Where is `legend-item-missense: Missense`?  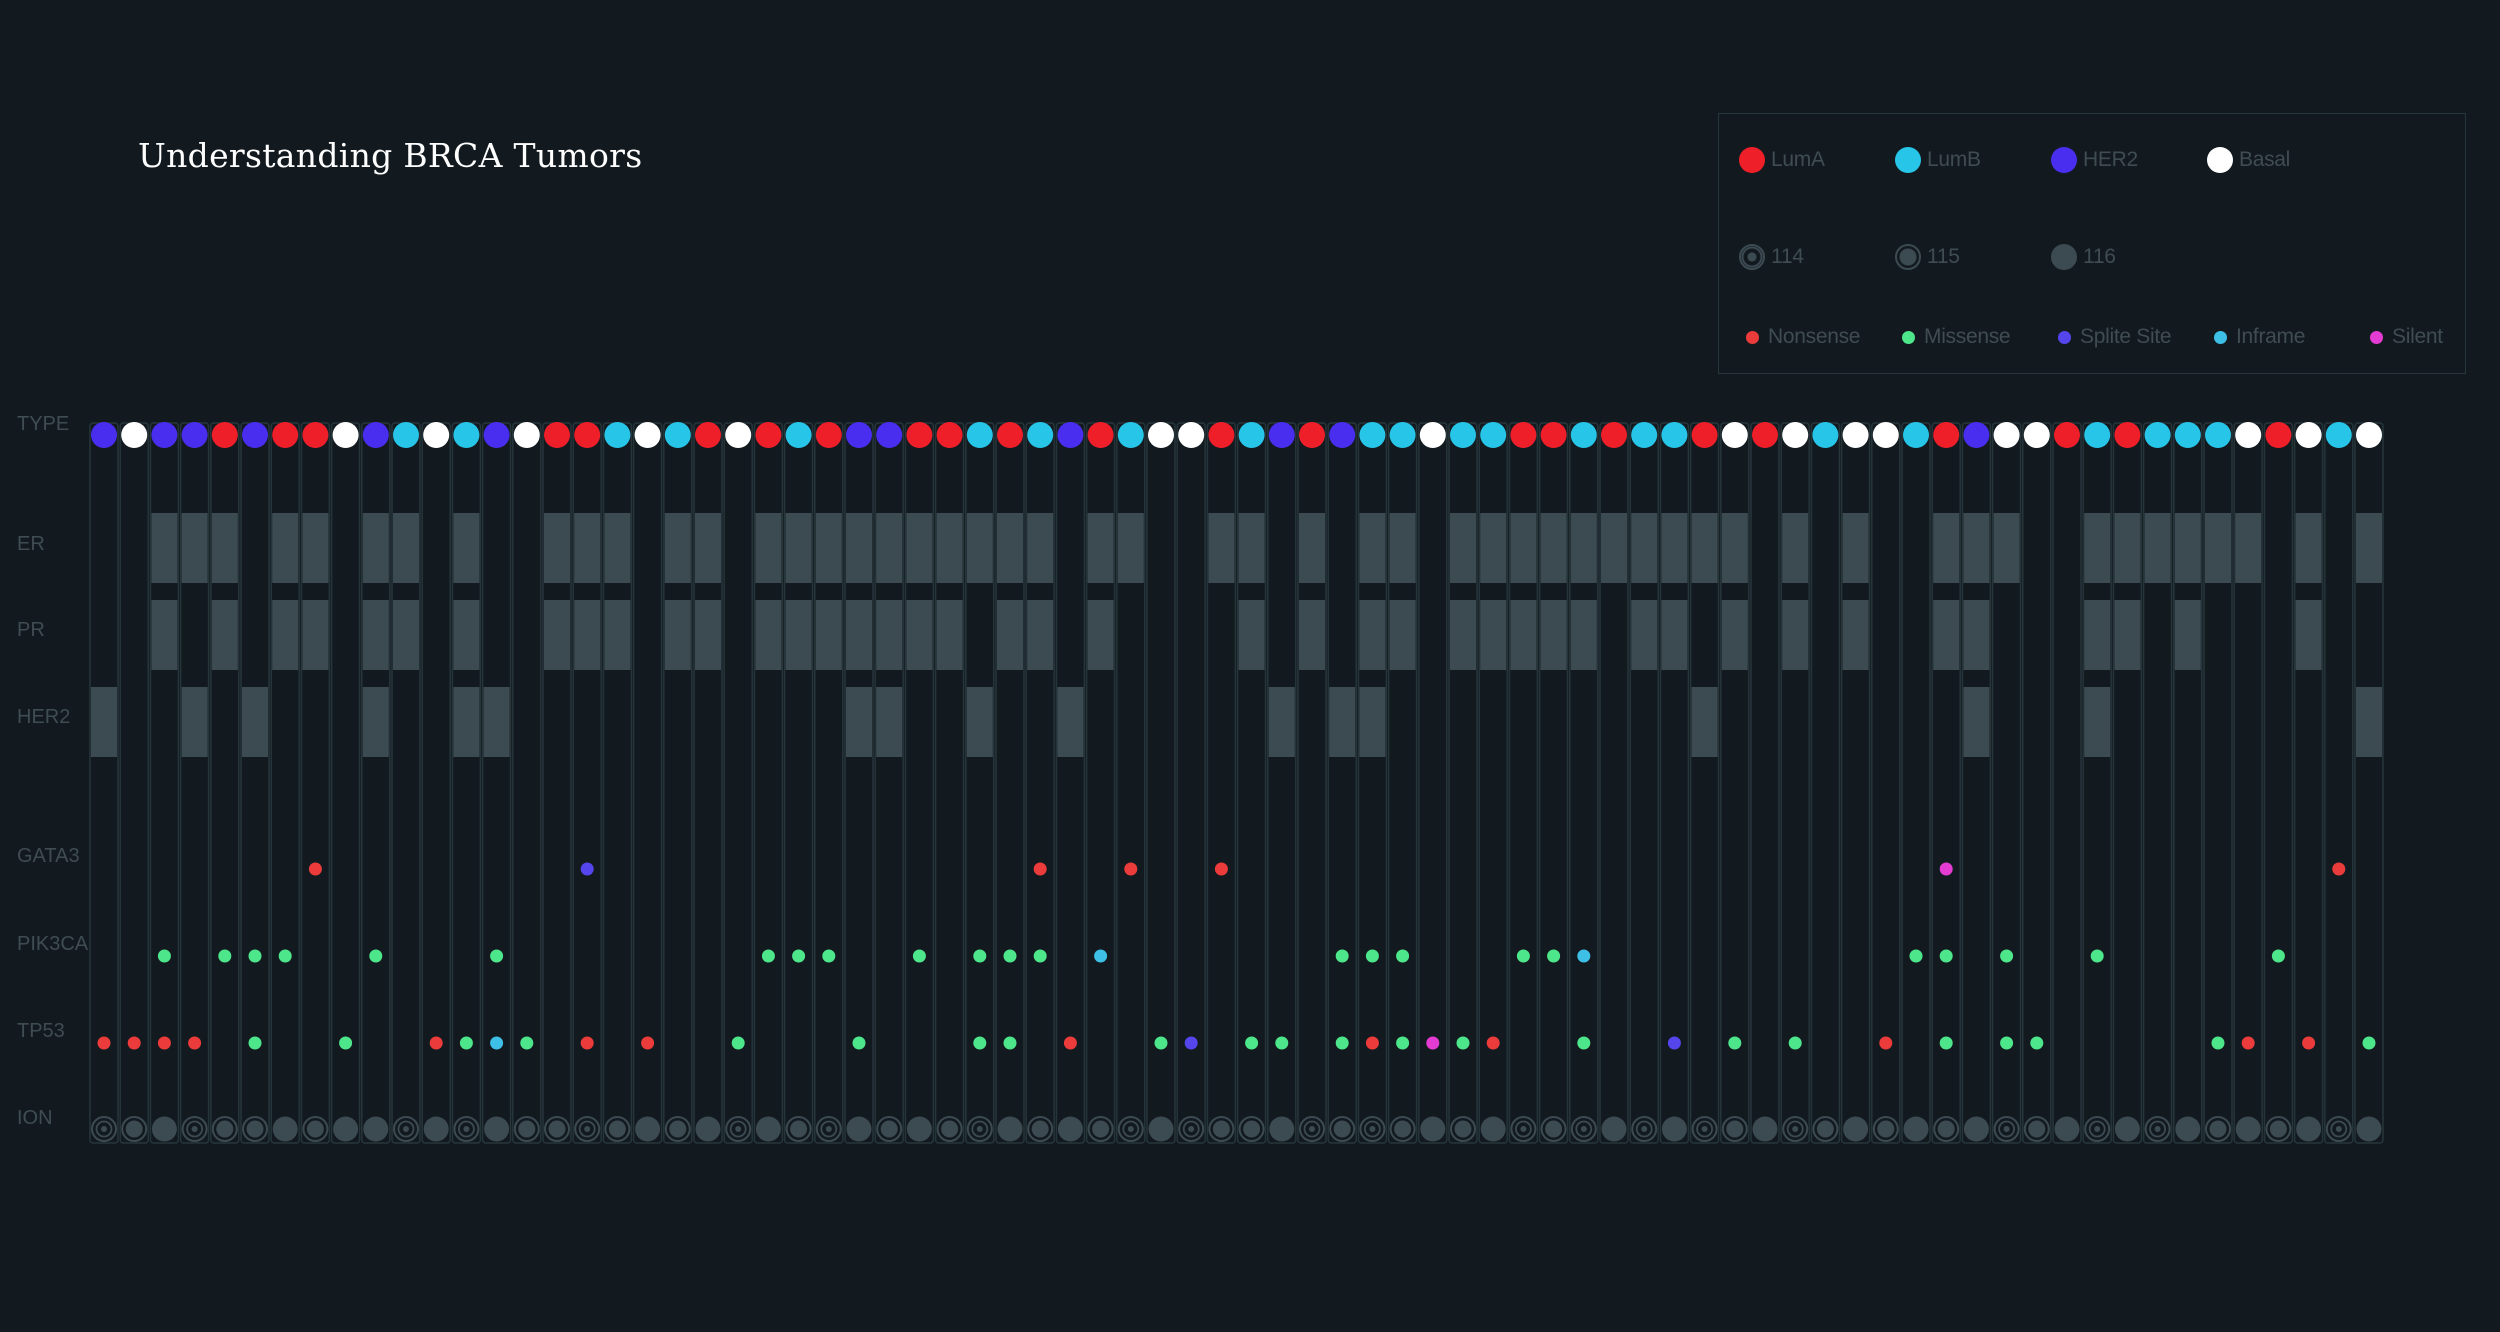 legend-item-missense: Missense is located at coordinates (1956, 337).